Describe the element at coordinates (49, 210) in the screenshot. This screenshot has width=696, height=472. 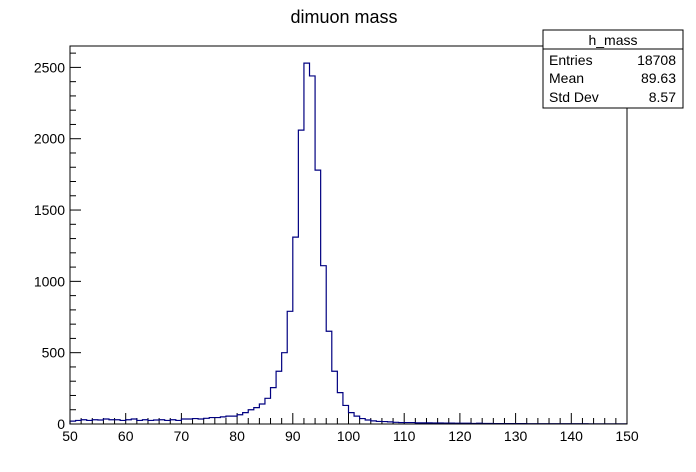
I see `y-tick-label: 1500` at that location.